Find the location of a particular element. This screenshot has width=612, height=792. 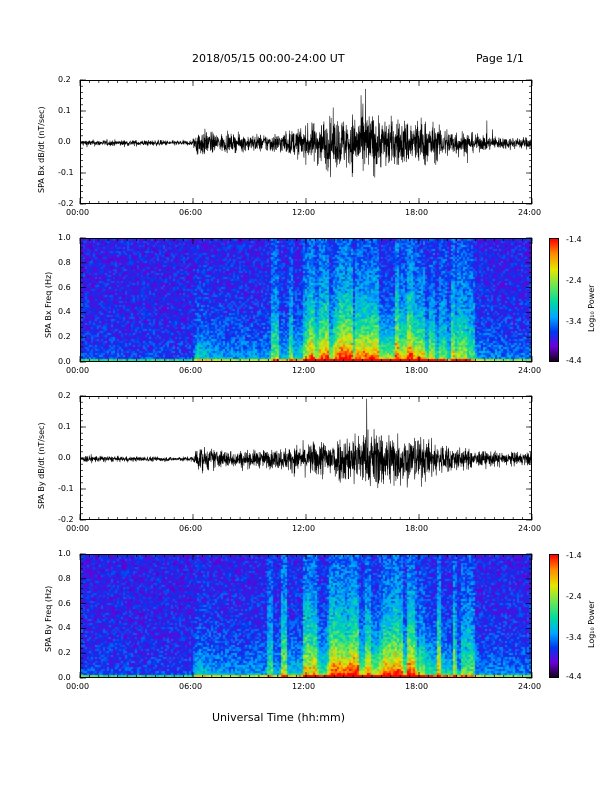

by-waveform-plot is located at coordinates (306, 458).